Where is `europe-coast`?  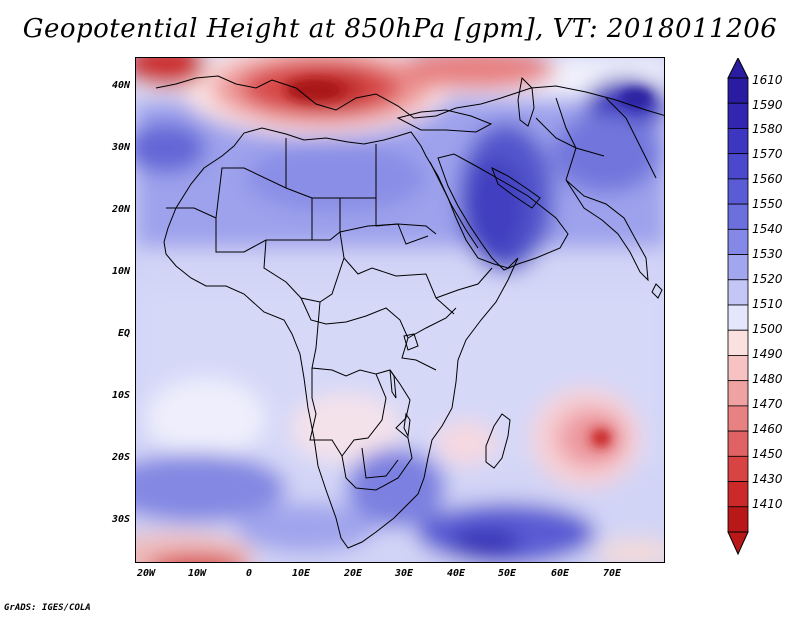 europe-coast is located at coordinates (409, 97).